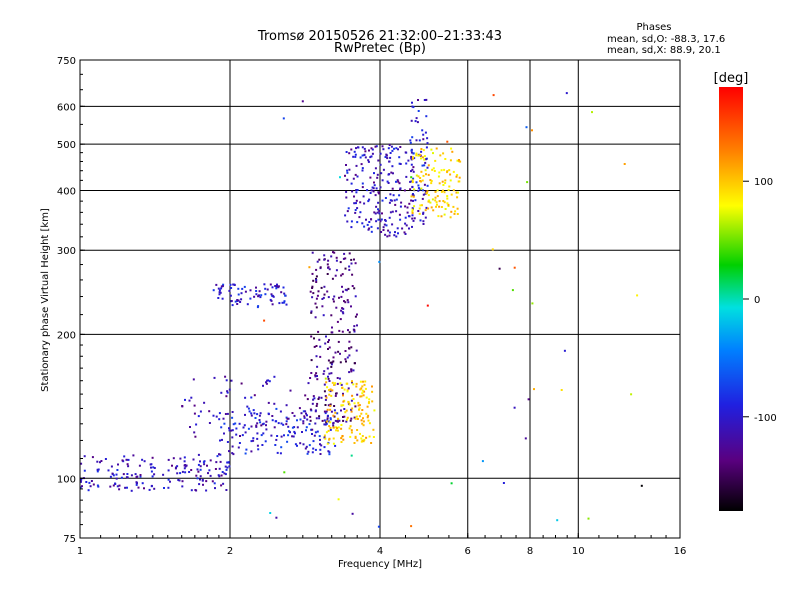 The height and width of the screenshot is (600, 800). I want to click on colorbar-tick-label: -100, so click(765, 418).